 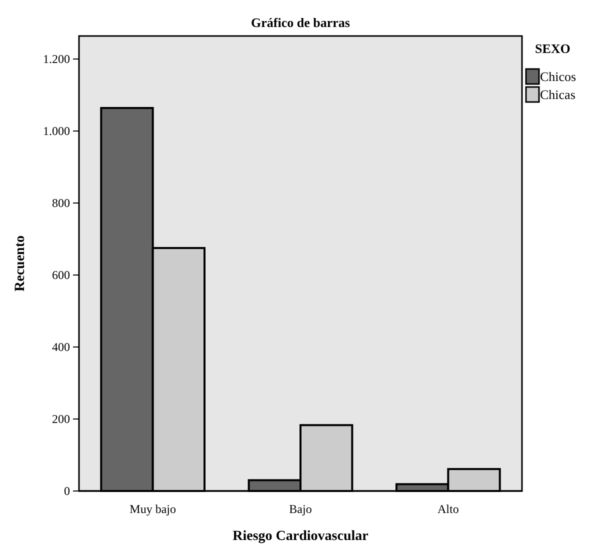 I want to click on x-tick-label: Bajo, so click(x=300, y=509).